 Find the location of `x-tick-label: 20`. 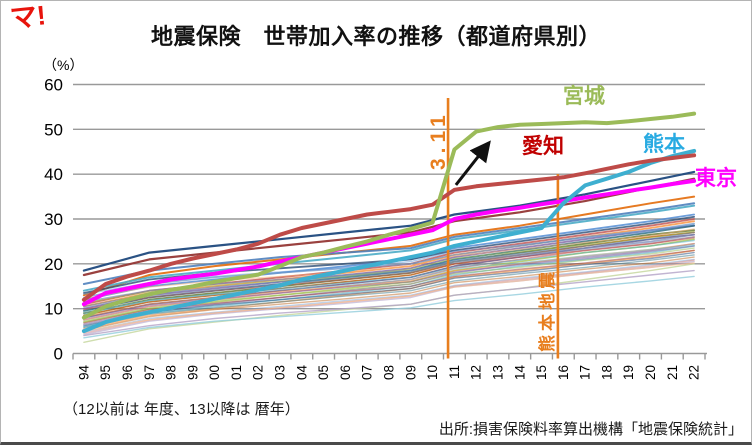

x-tick-label: 20 is located at coordinates (650, 372).